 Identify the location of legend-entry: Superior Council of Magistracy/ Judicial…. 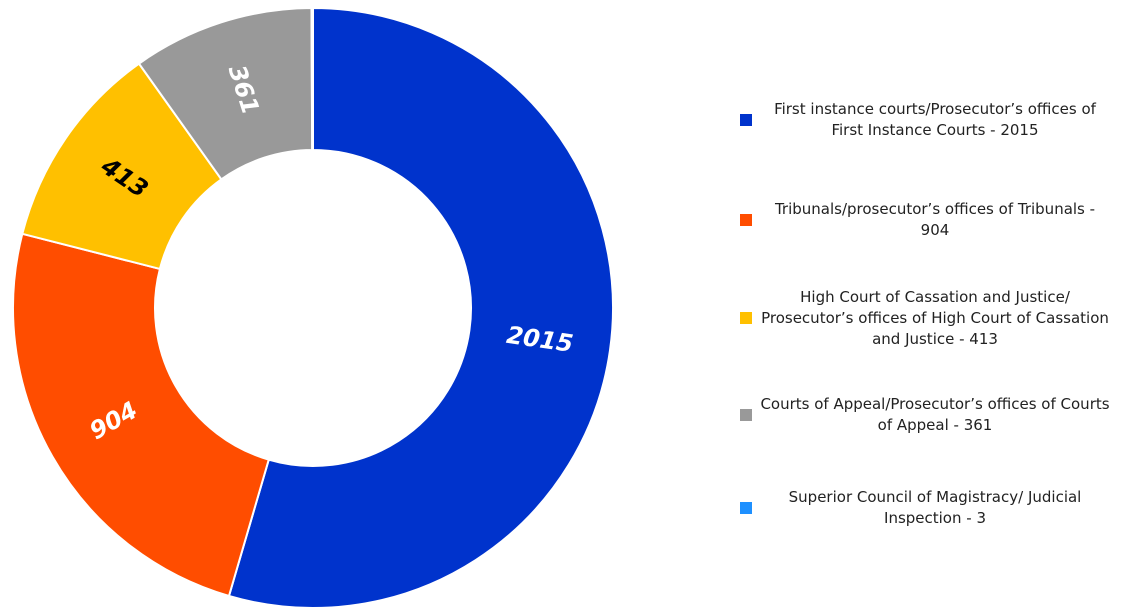
(925, 508).